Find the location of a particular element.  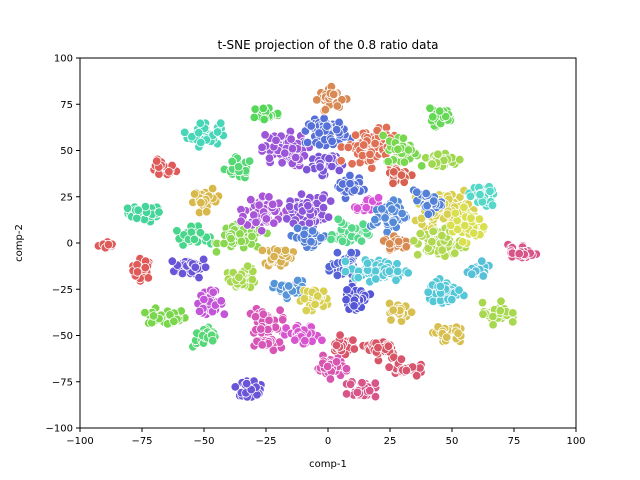

x-tick-label: −100 is located at coordinates (79, 441).